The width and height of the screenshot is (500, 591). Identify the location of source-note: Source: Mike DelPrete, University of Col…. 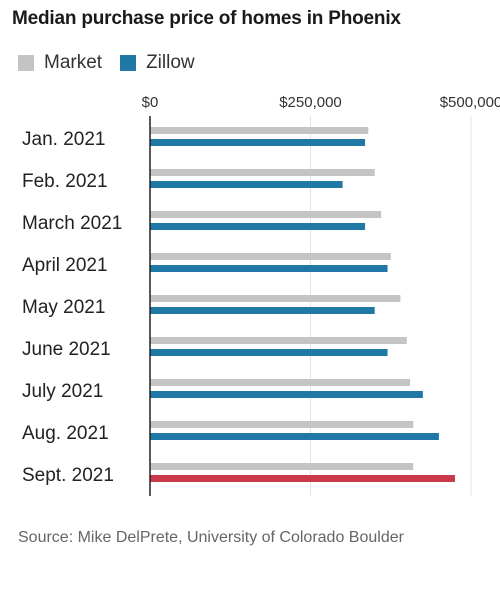
(211, 537).